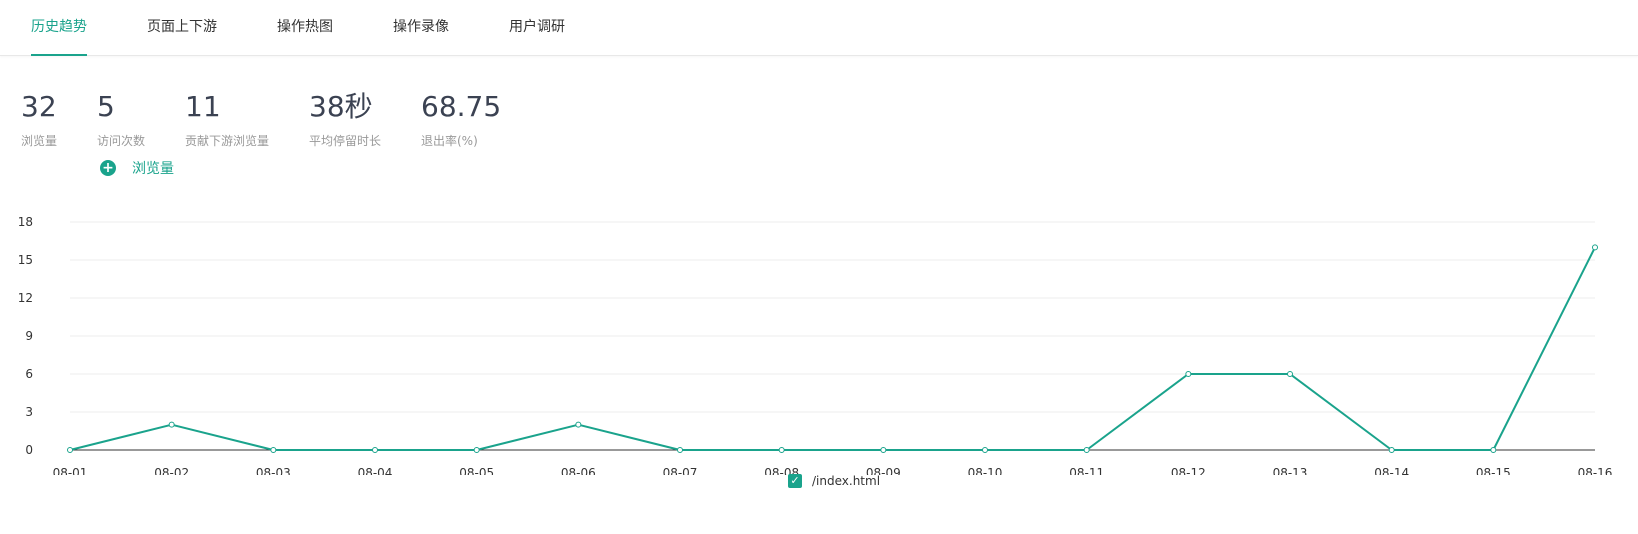  I want to click on x-tick-label: 08-15, so click(1493, 470).